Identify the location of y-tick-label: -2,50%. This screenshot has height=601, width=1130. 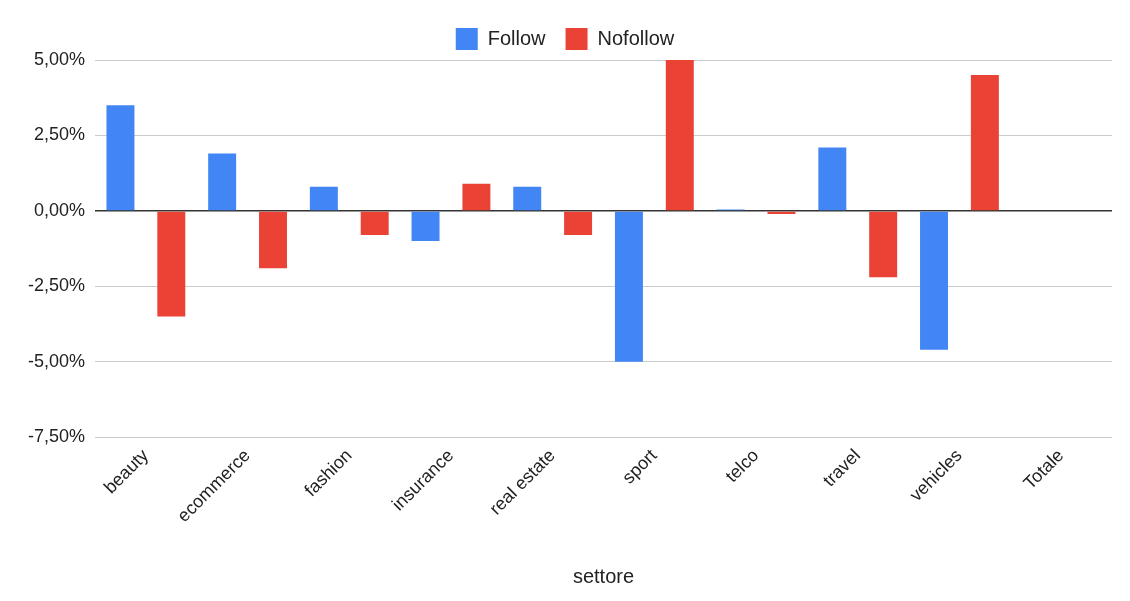
(56, 285).